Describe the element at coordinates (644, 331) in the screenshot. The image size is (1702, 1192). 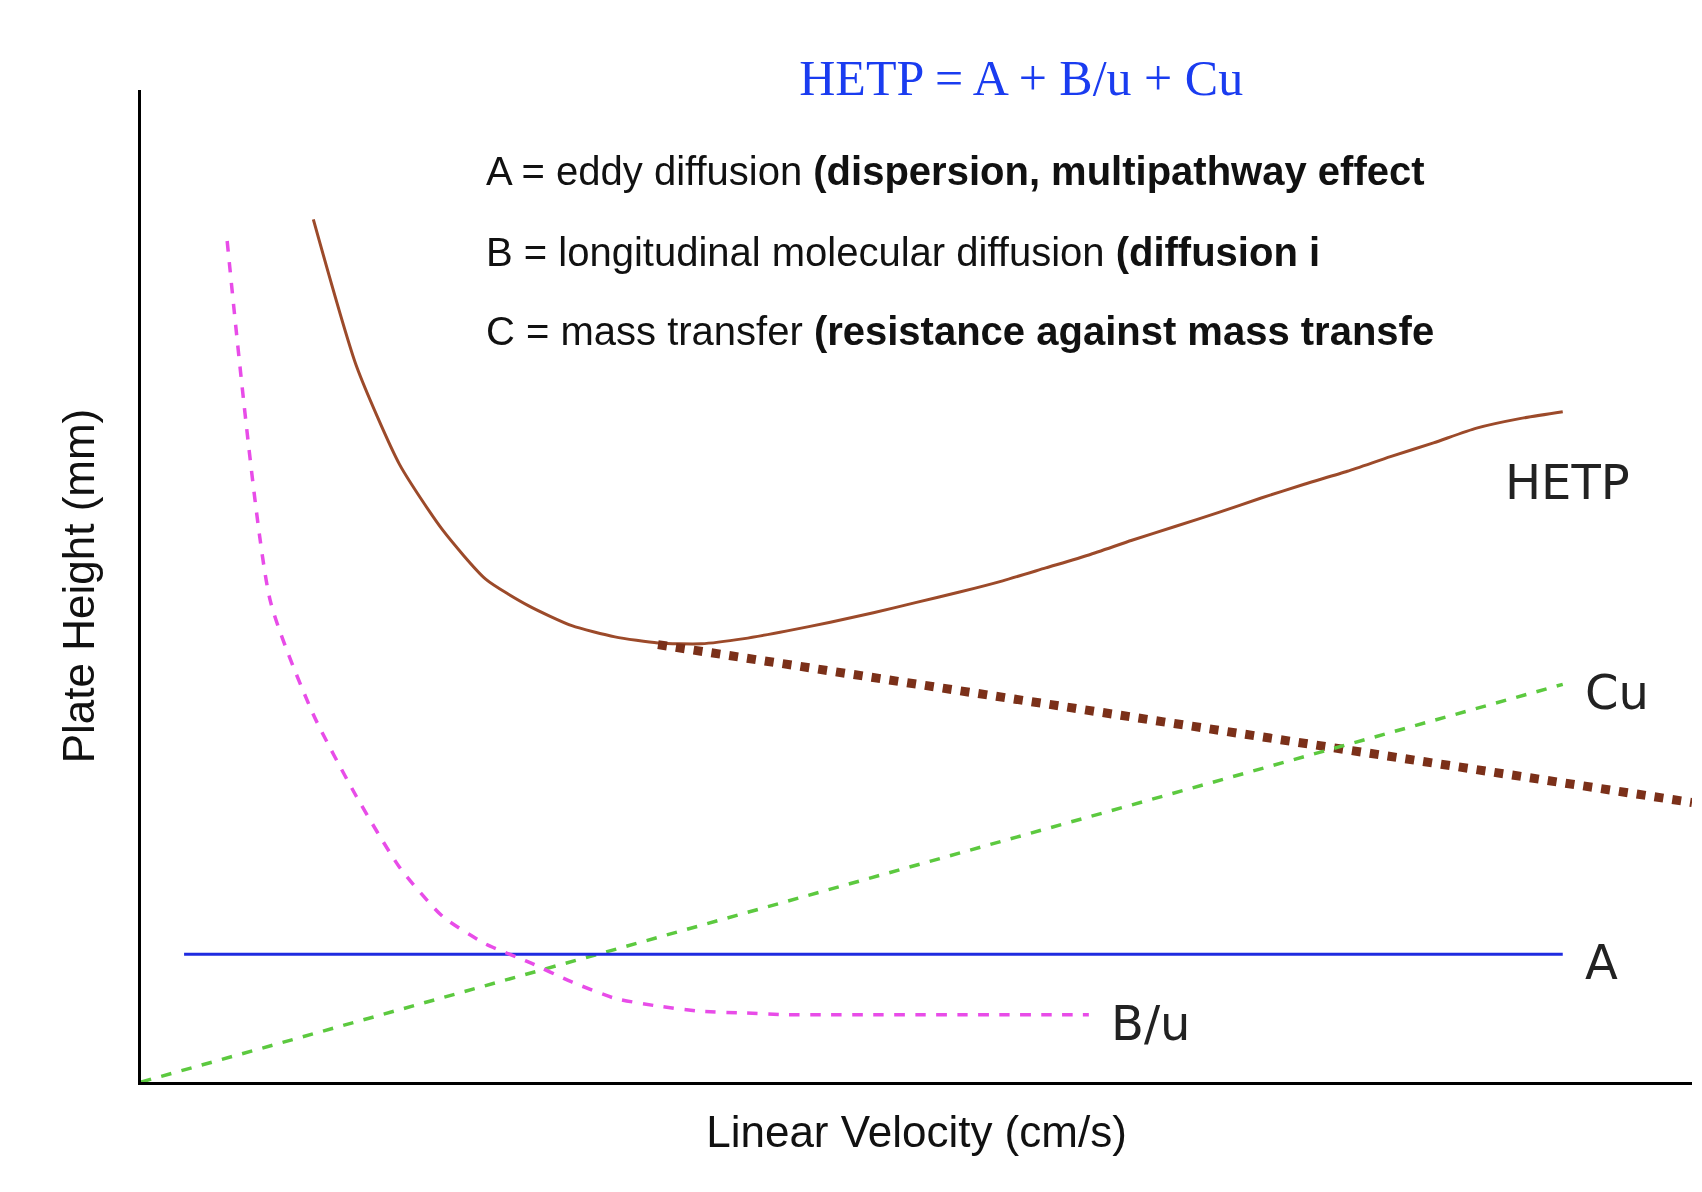
I see `annotation: C = mass transfer` at that location.